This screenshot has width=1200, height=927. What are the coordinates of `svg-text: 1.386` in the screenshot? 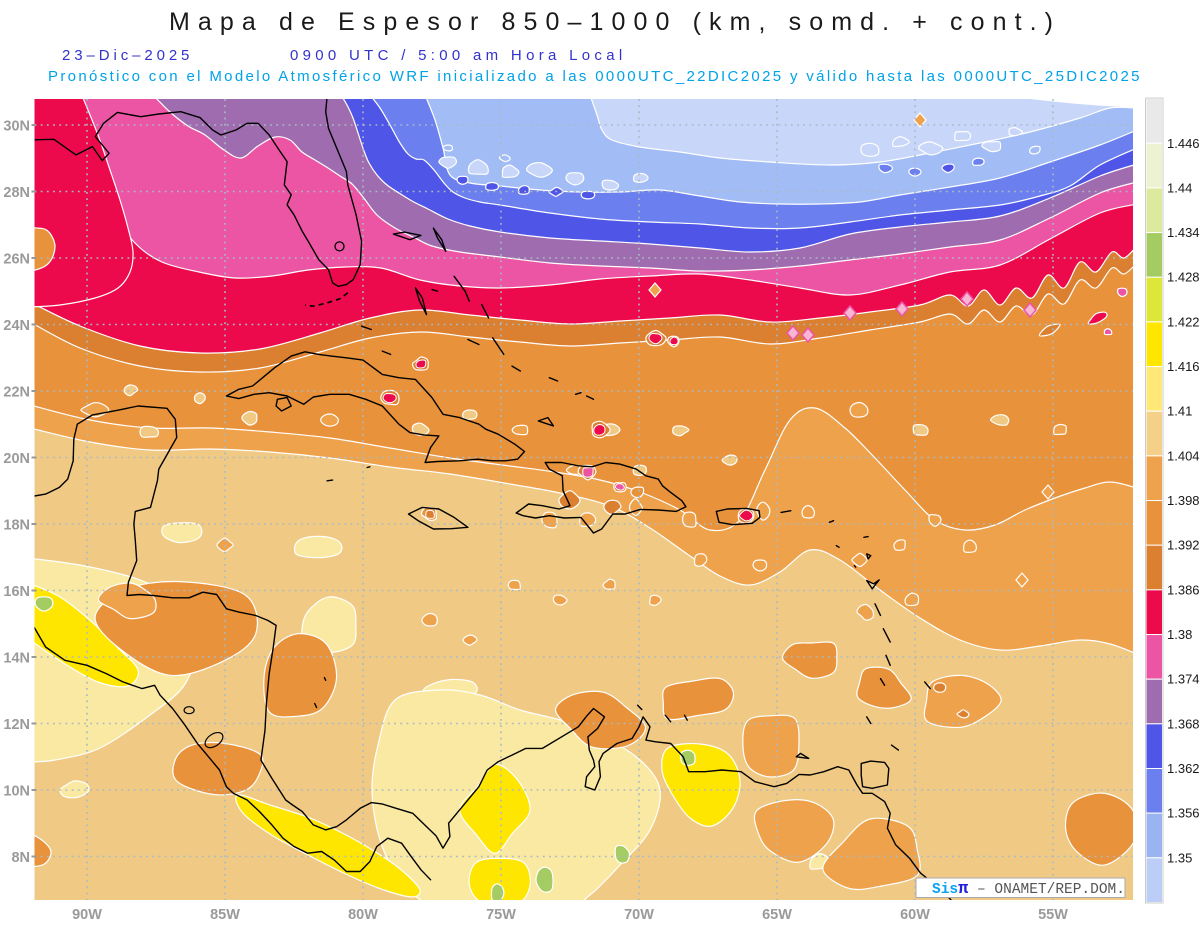 It's located at (1183, 589).